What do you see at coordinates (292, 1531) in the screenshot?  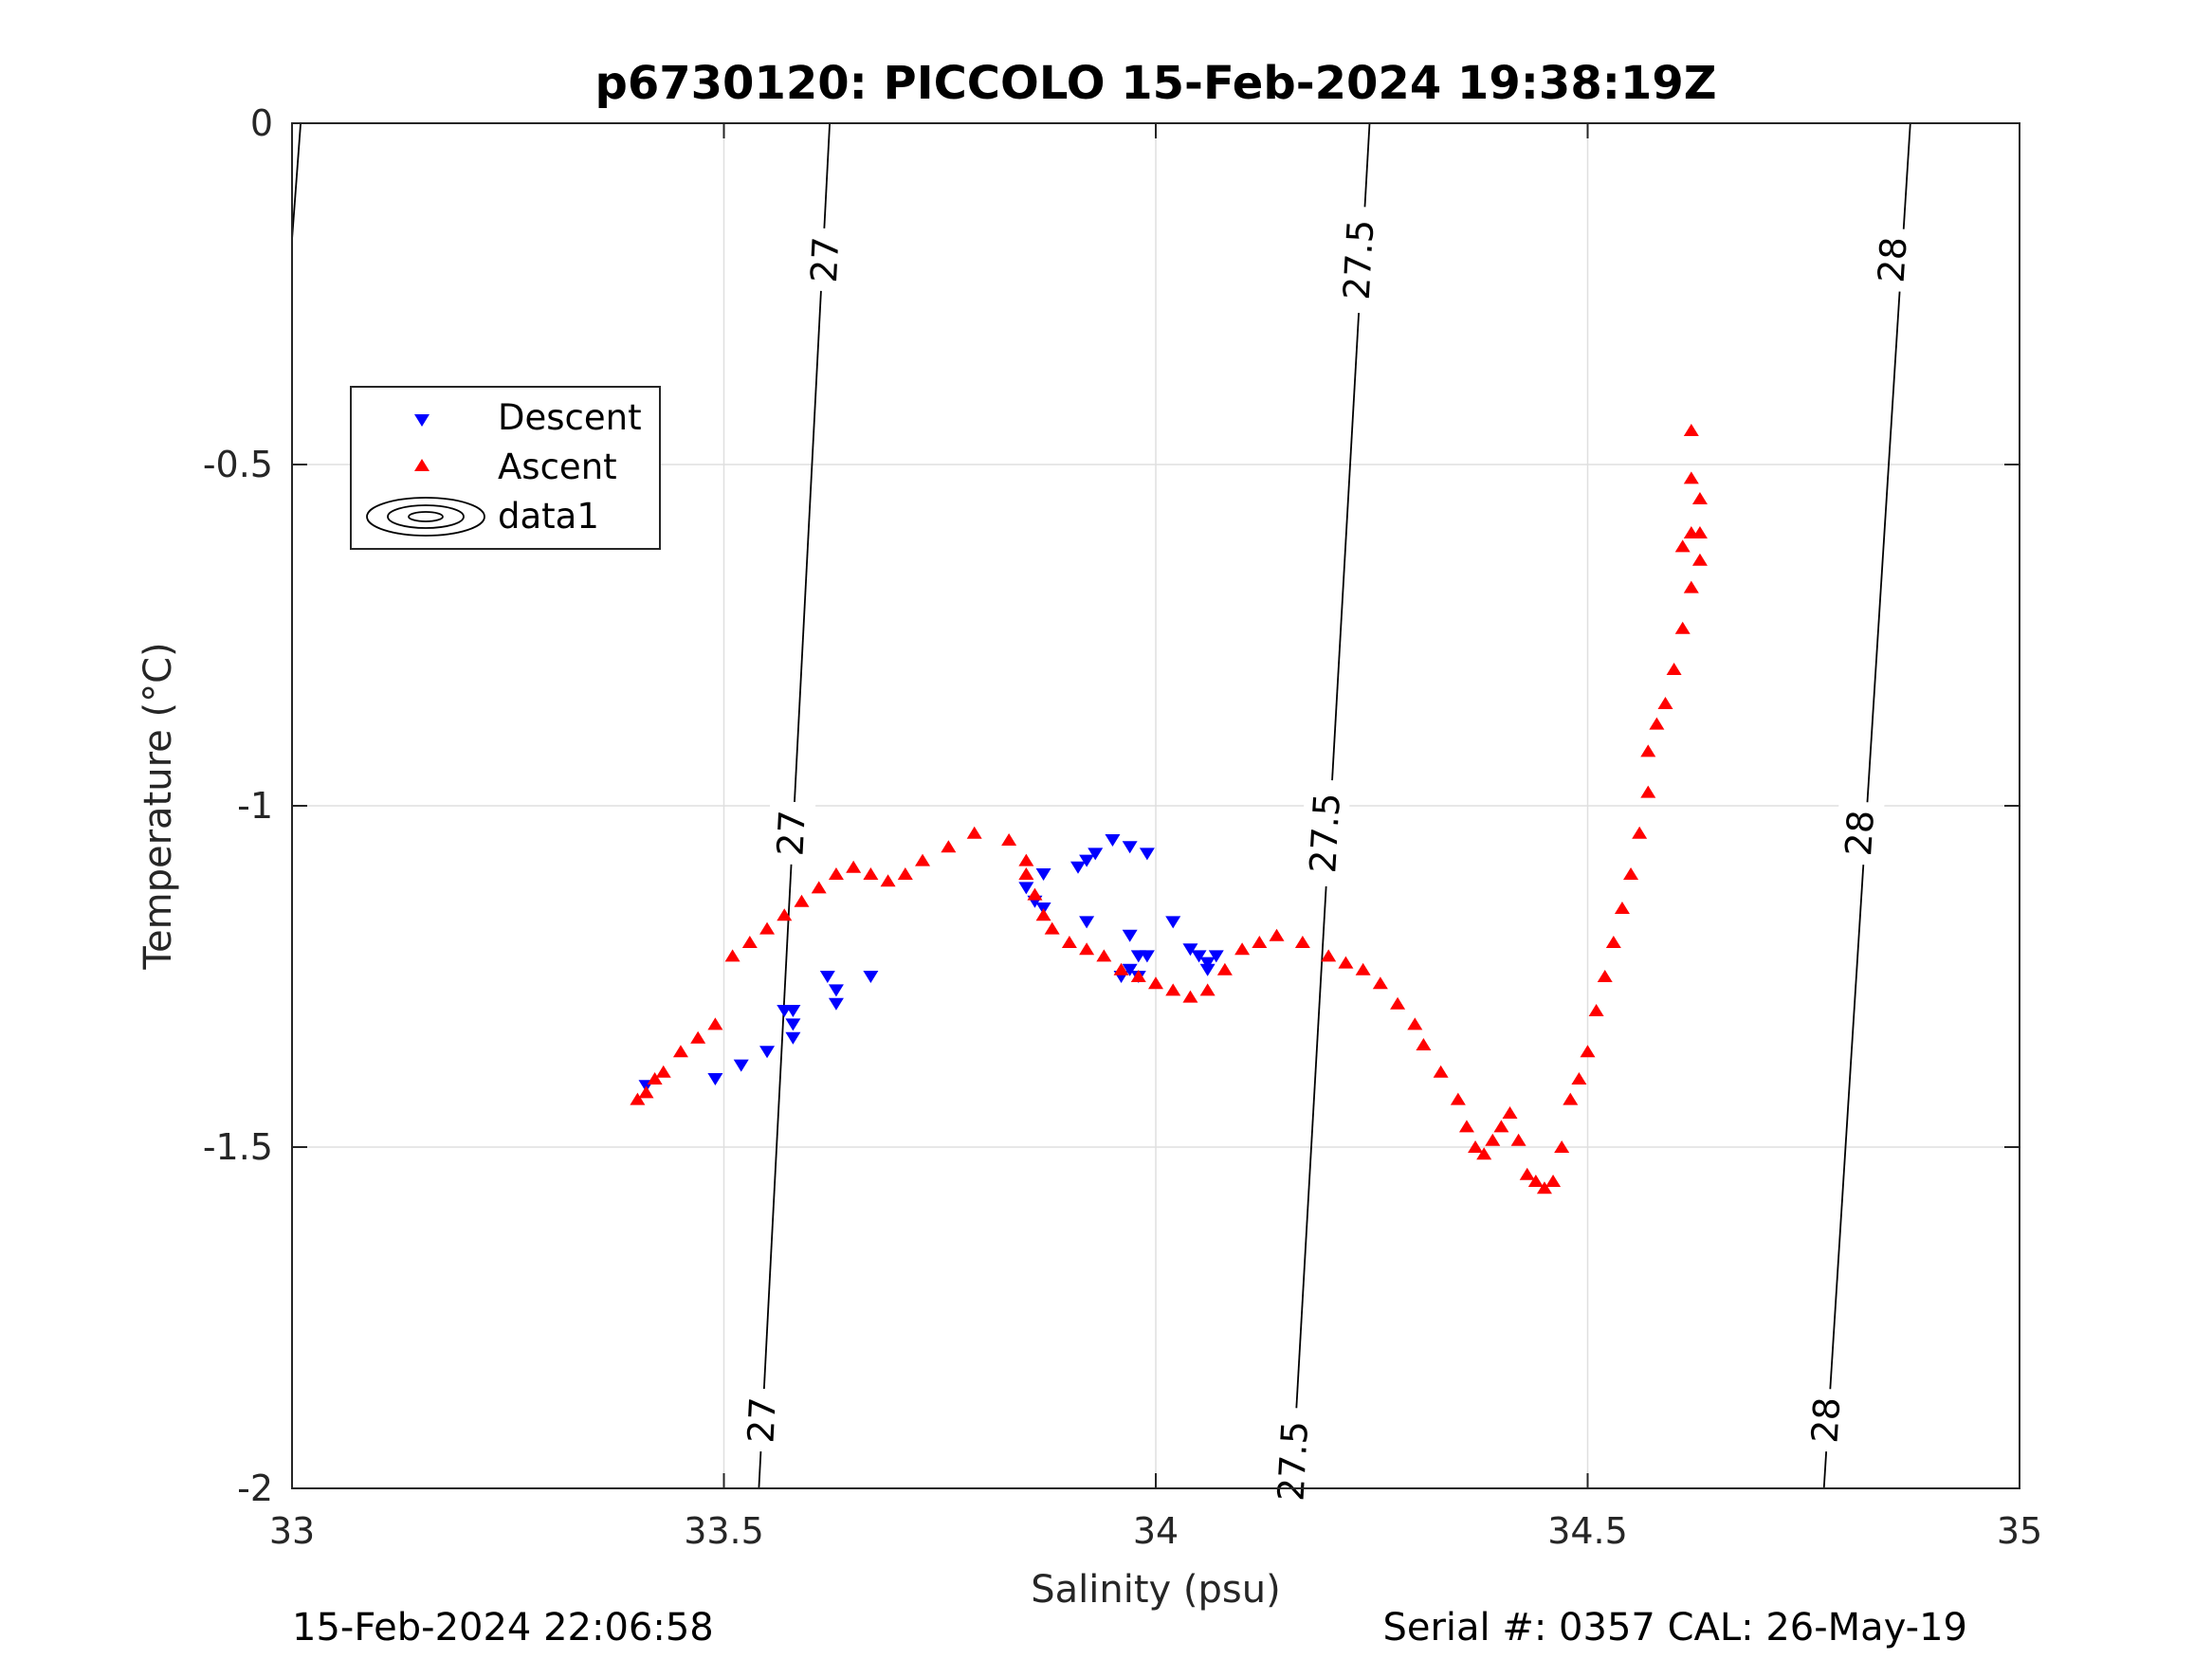 I see `x-tick-label: 33` at bounding box center [292, 1531].